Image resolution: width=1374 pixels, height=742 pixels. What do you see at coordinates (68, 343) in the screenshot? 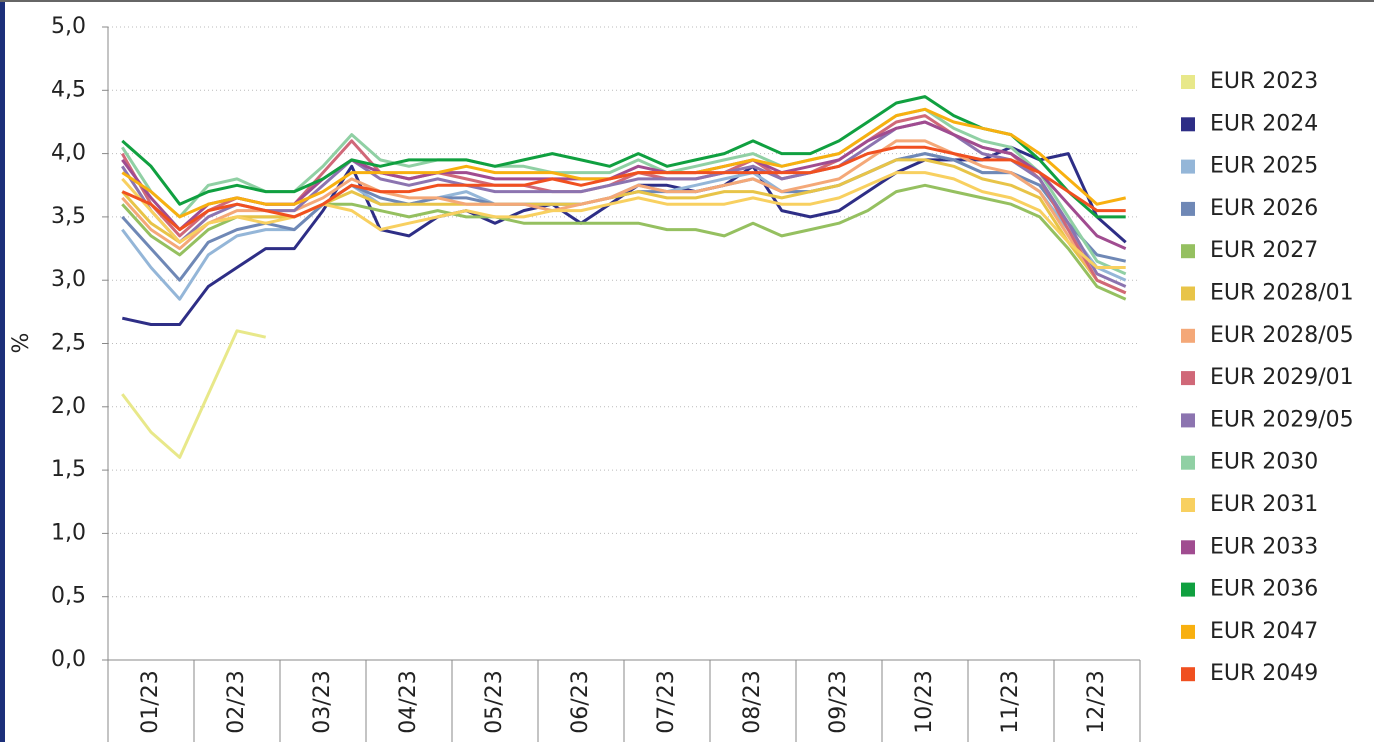
I see `y-tick-label: 2,5` at bounding box center [68, 343].